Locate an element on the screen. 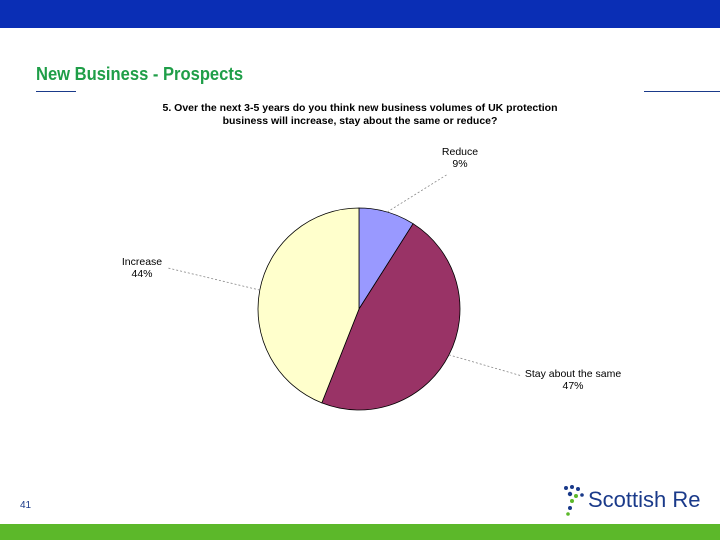 The height and width of the screenshot is (540, 720). slide-title: New Business - Prospects is located at coordinates (140, 74).